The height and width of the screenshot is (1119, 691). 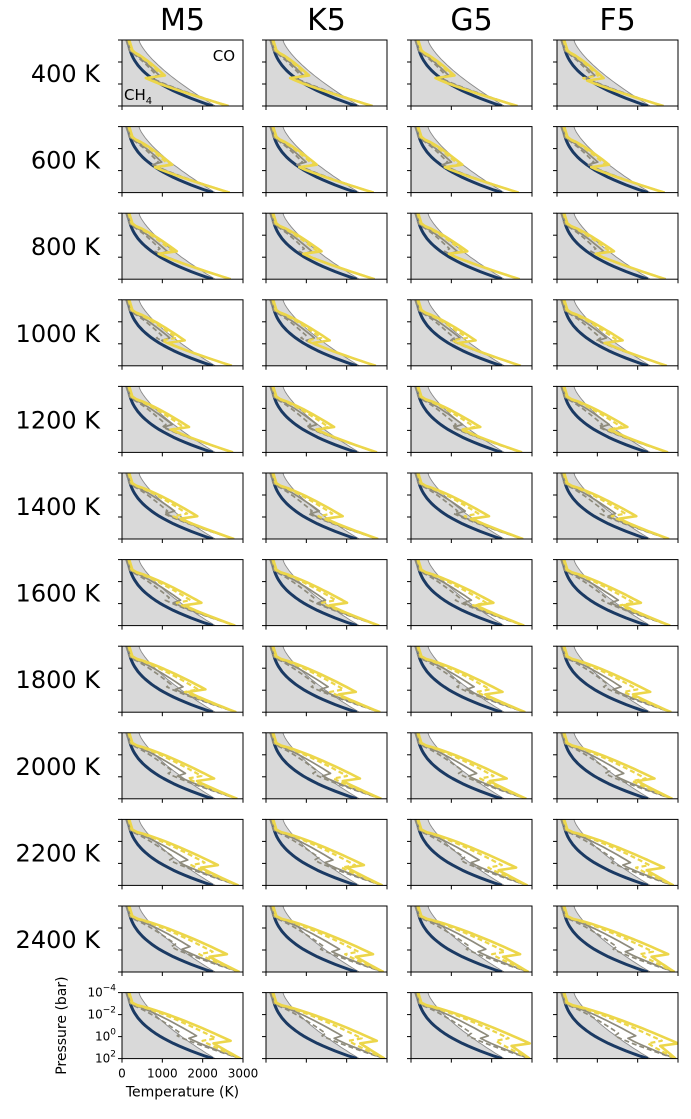 I want to click on y-tick-label: 10⁻², so click(x=101, y=1014).